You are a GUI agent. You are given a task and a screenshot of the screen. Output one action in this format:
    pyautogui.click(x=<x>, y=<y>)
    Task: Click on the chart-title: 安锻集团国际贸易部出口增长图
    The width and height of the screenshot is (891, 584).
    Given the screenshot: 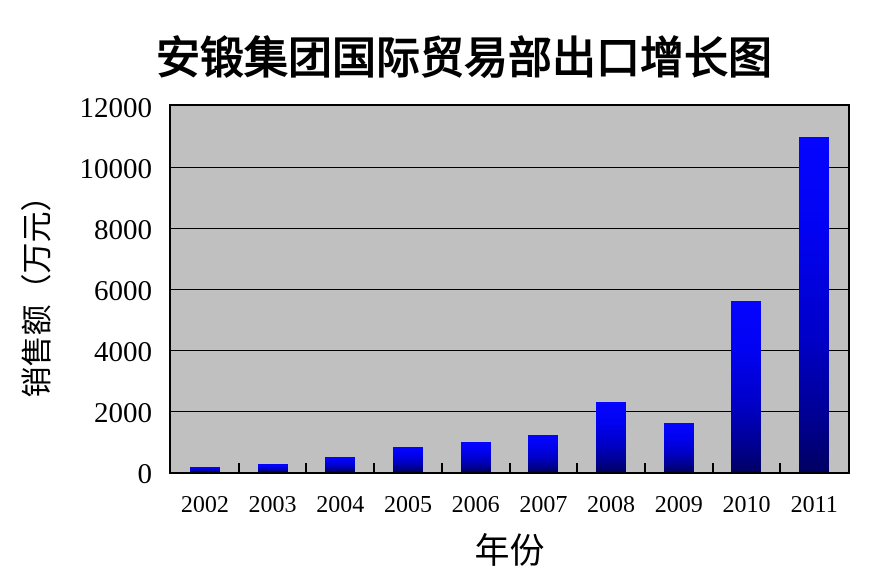 What is the action you would take?
    pyautogui.click(x=464, y=58)
    